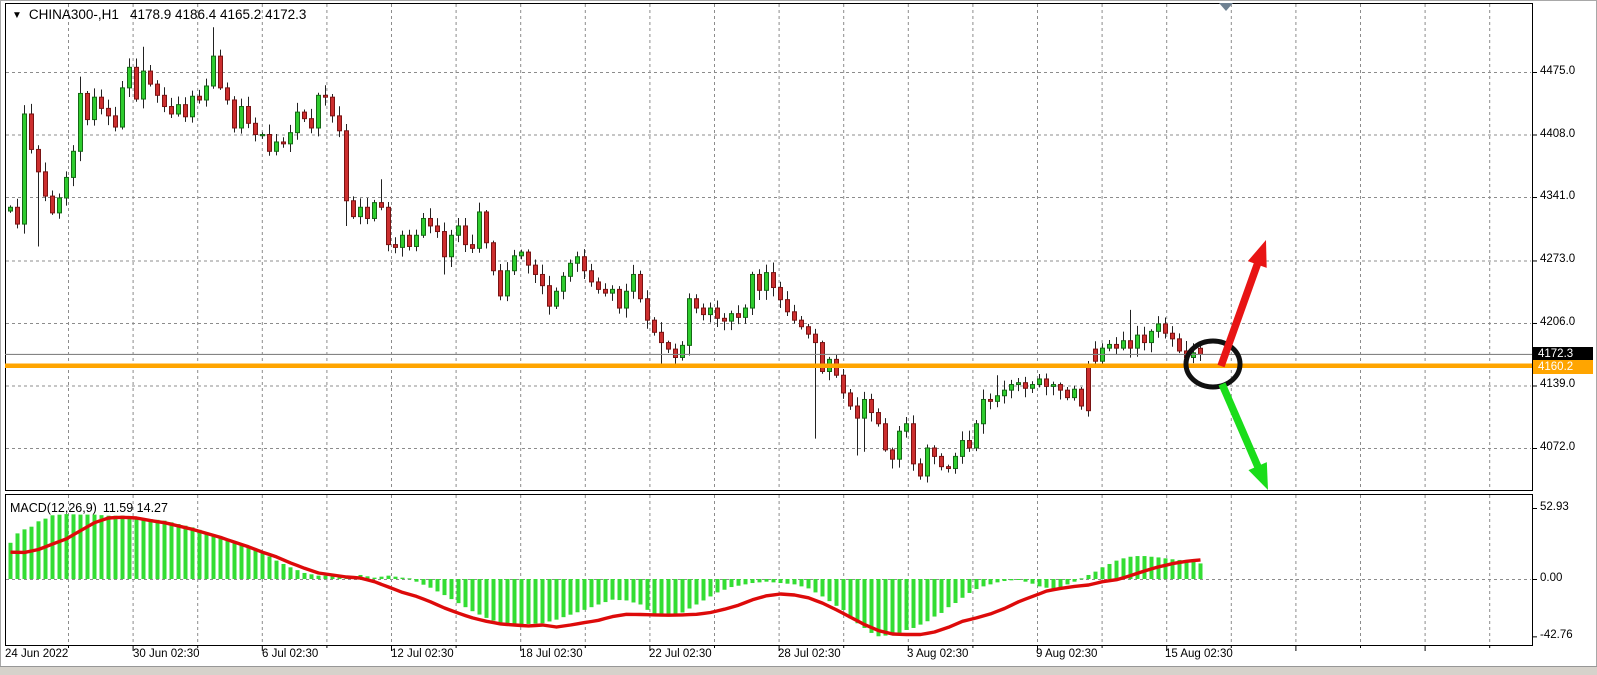 The height and width of the screenshot is (675, 1597). What do you see at coordinates (1563, 354) in the screenshot?
I see `current-price-badge: 4172.3` at bounding box center [1563, 354].